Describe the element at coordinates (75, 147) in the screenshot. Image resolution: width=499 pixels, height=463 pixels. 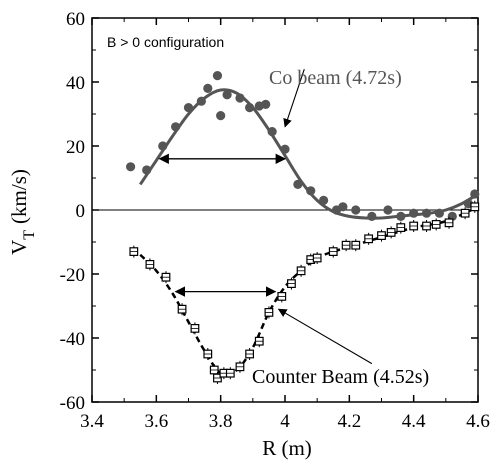
I see `y-tick-label: 20` at that location.